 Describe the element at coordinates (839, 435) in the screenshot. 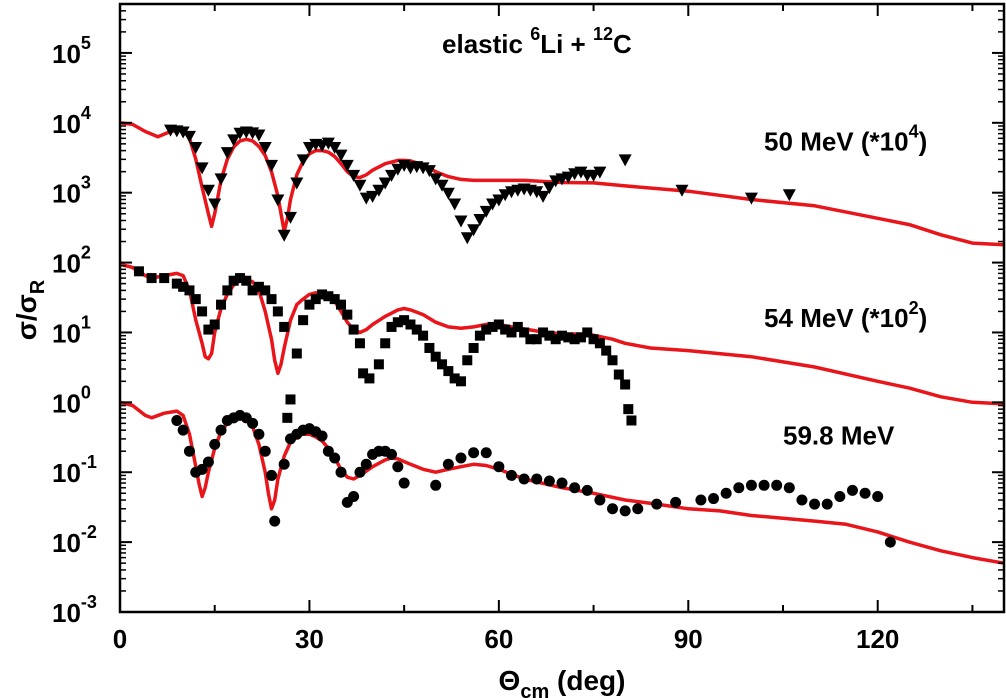

I see `annotation-label-59: 59.8 MeV` at that location.